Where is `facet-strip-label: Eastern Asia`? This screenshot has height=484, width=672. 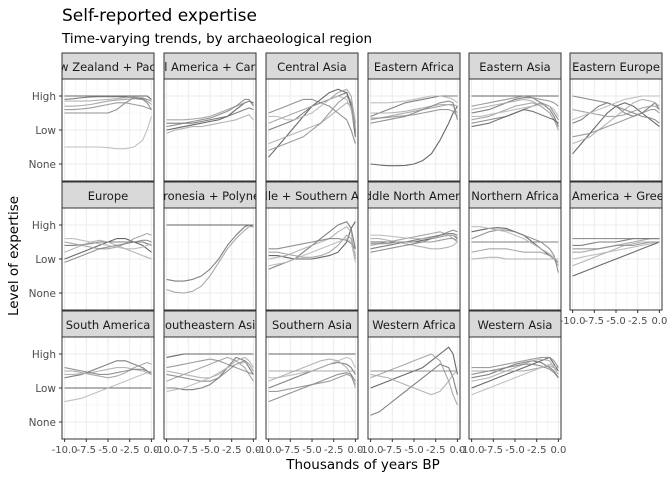 facet-strip-label: Eastern Asia is located at coordinates (514, 67).